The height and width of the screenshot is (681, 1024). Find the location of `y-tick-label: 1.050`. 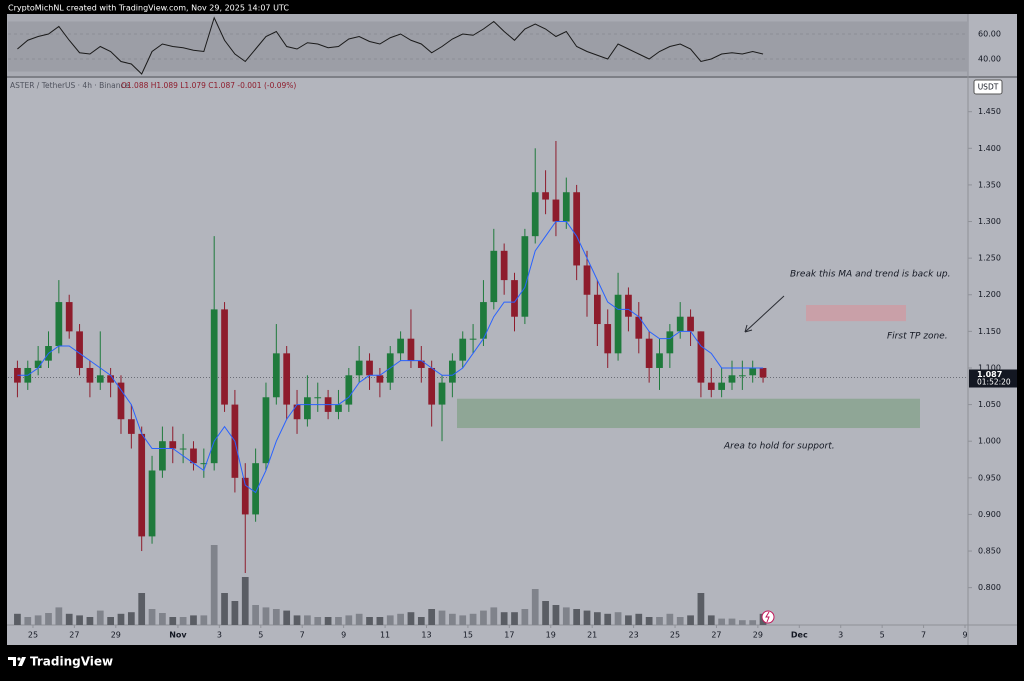

y-tick-label: 1.050 is located at coordinates (989, 404).